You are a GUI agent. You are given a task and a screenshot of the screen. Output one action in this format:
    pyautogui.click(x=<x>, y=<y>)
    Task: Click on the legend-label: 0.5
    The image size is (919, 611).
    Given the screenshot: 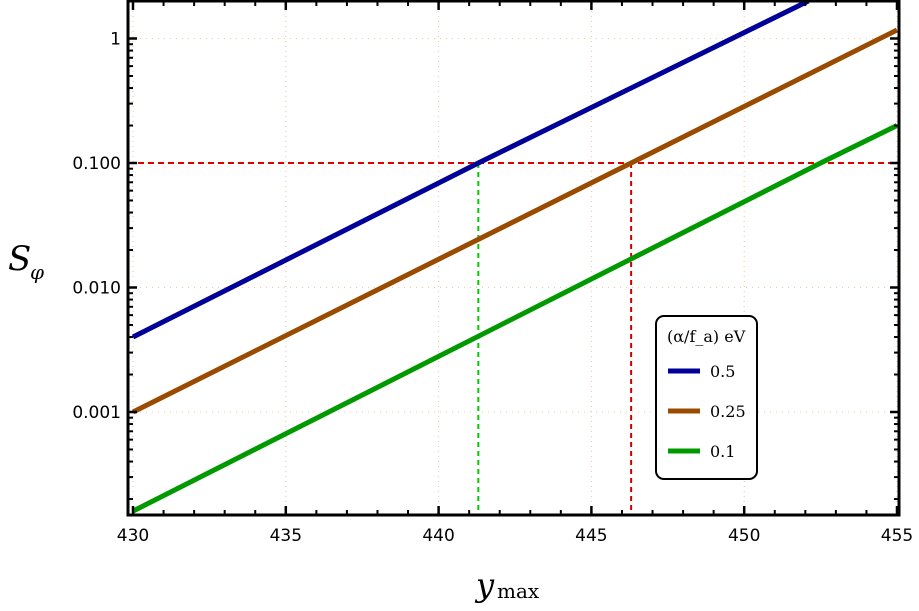 What is the action you would take?
    pyautogui.click(x=722, y=371)
    